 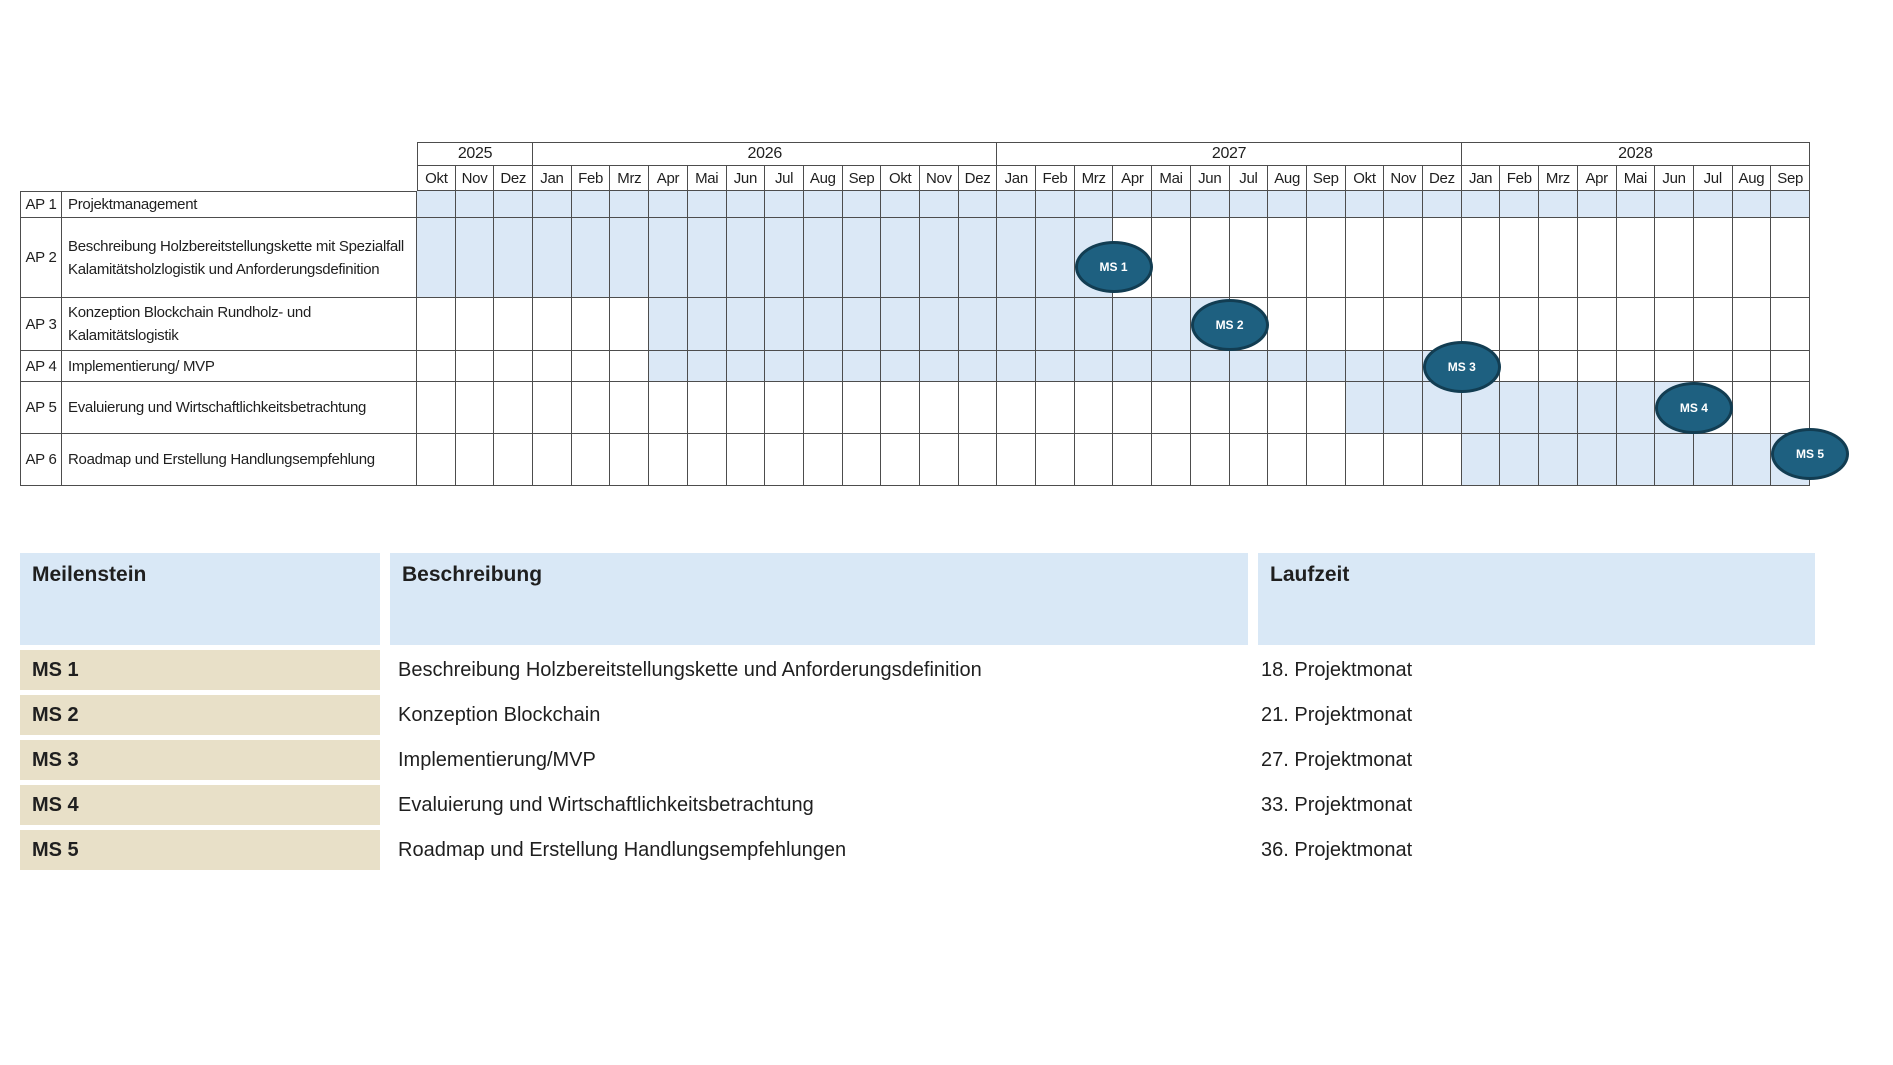 I want to click on column-header-meilenstein: Meilenstein, so click(x=200, y=599).